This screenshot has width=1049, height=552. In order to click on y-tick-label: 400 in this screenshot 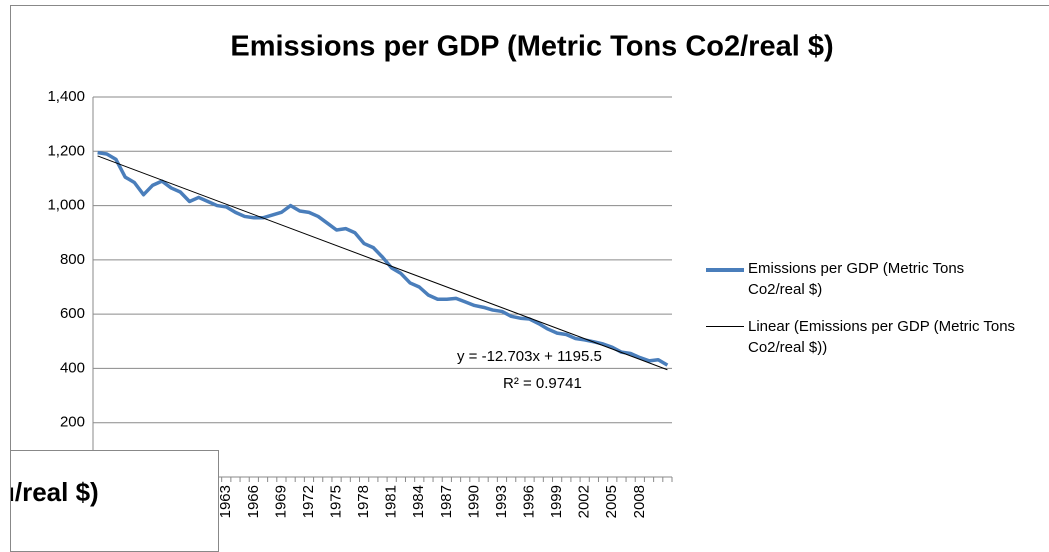, I will do `click(72, 367)`.